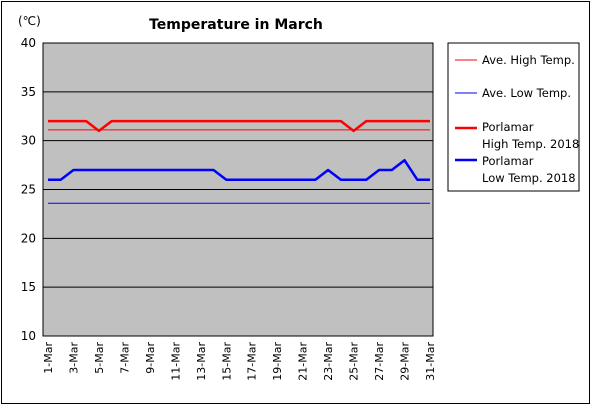 The width and height of the screenshot is (593, 407). Describe the element at coordinates (379, 361) in the screenshot. I see `x-tick-label-27-Mar: 27-Mar` at that location.